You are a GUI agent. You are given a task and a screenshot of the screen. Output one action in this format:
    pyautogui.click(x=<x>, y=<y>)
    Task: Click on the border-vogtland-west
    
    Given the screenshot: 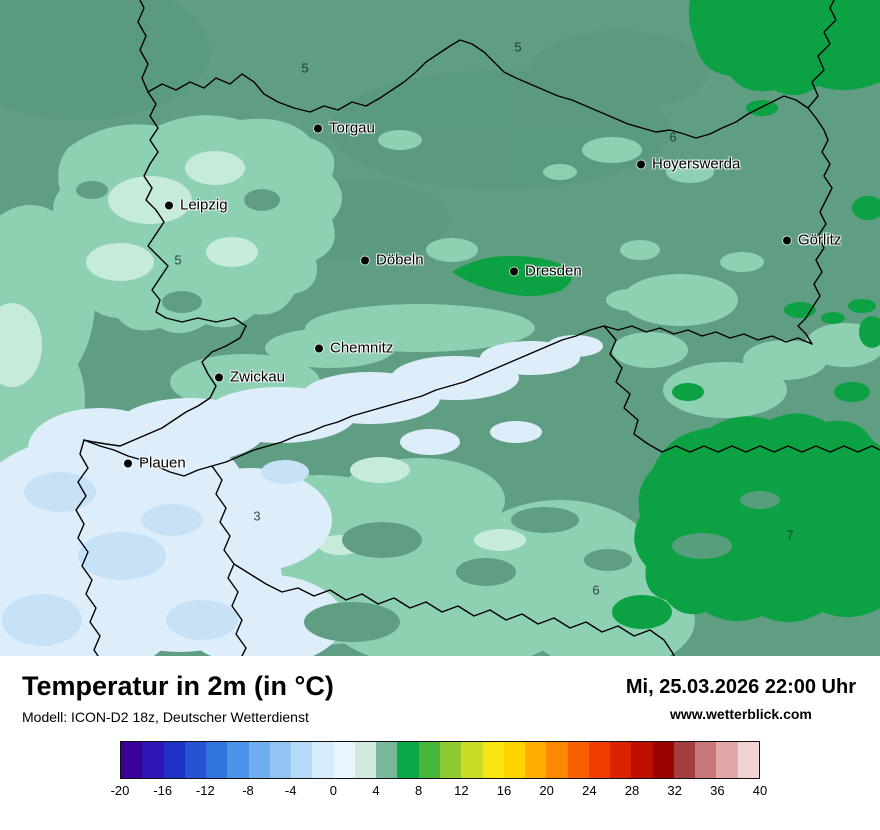 What is the action you would take?
    pyautogui.click(x=88, y=547)
    